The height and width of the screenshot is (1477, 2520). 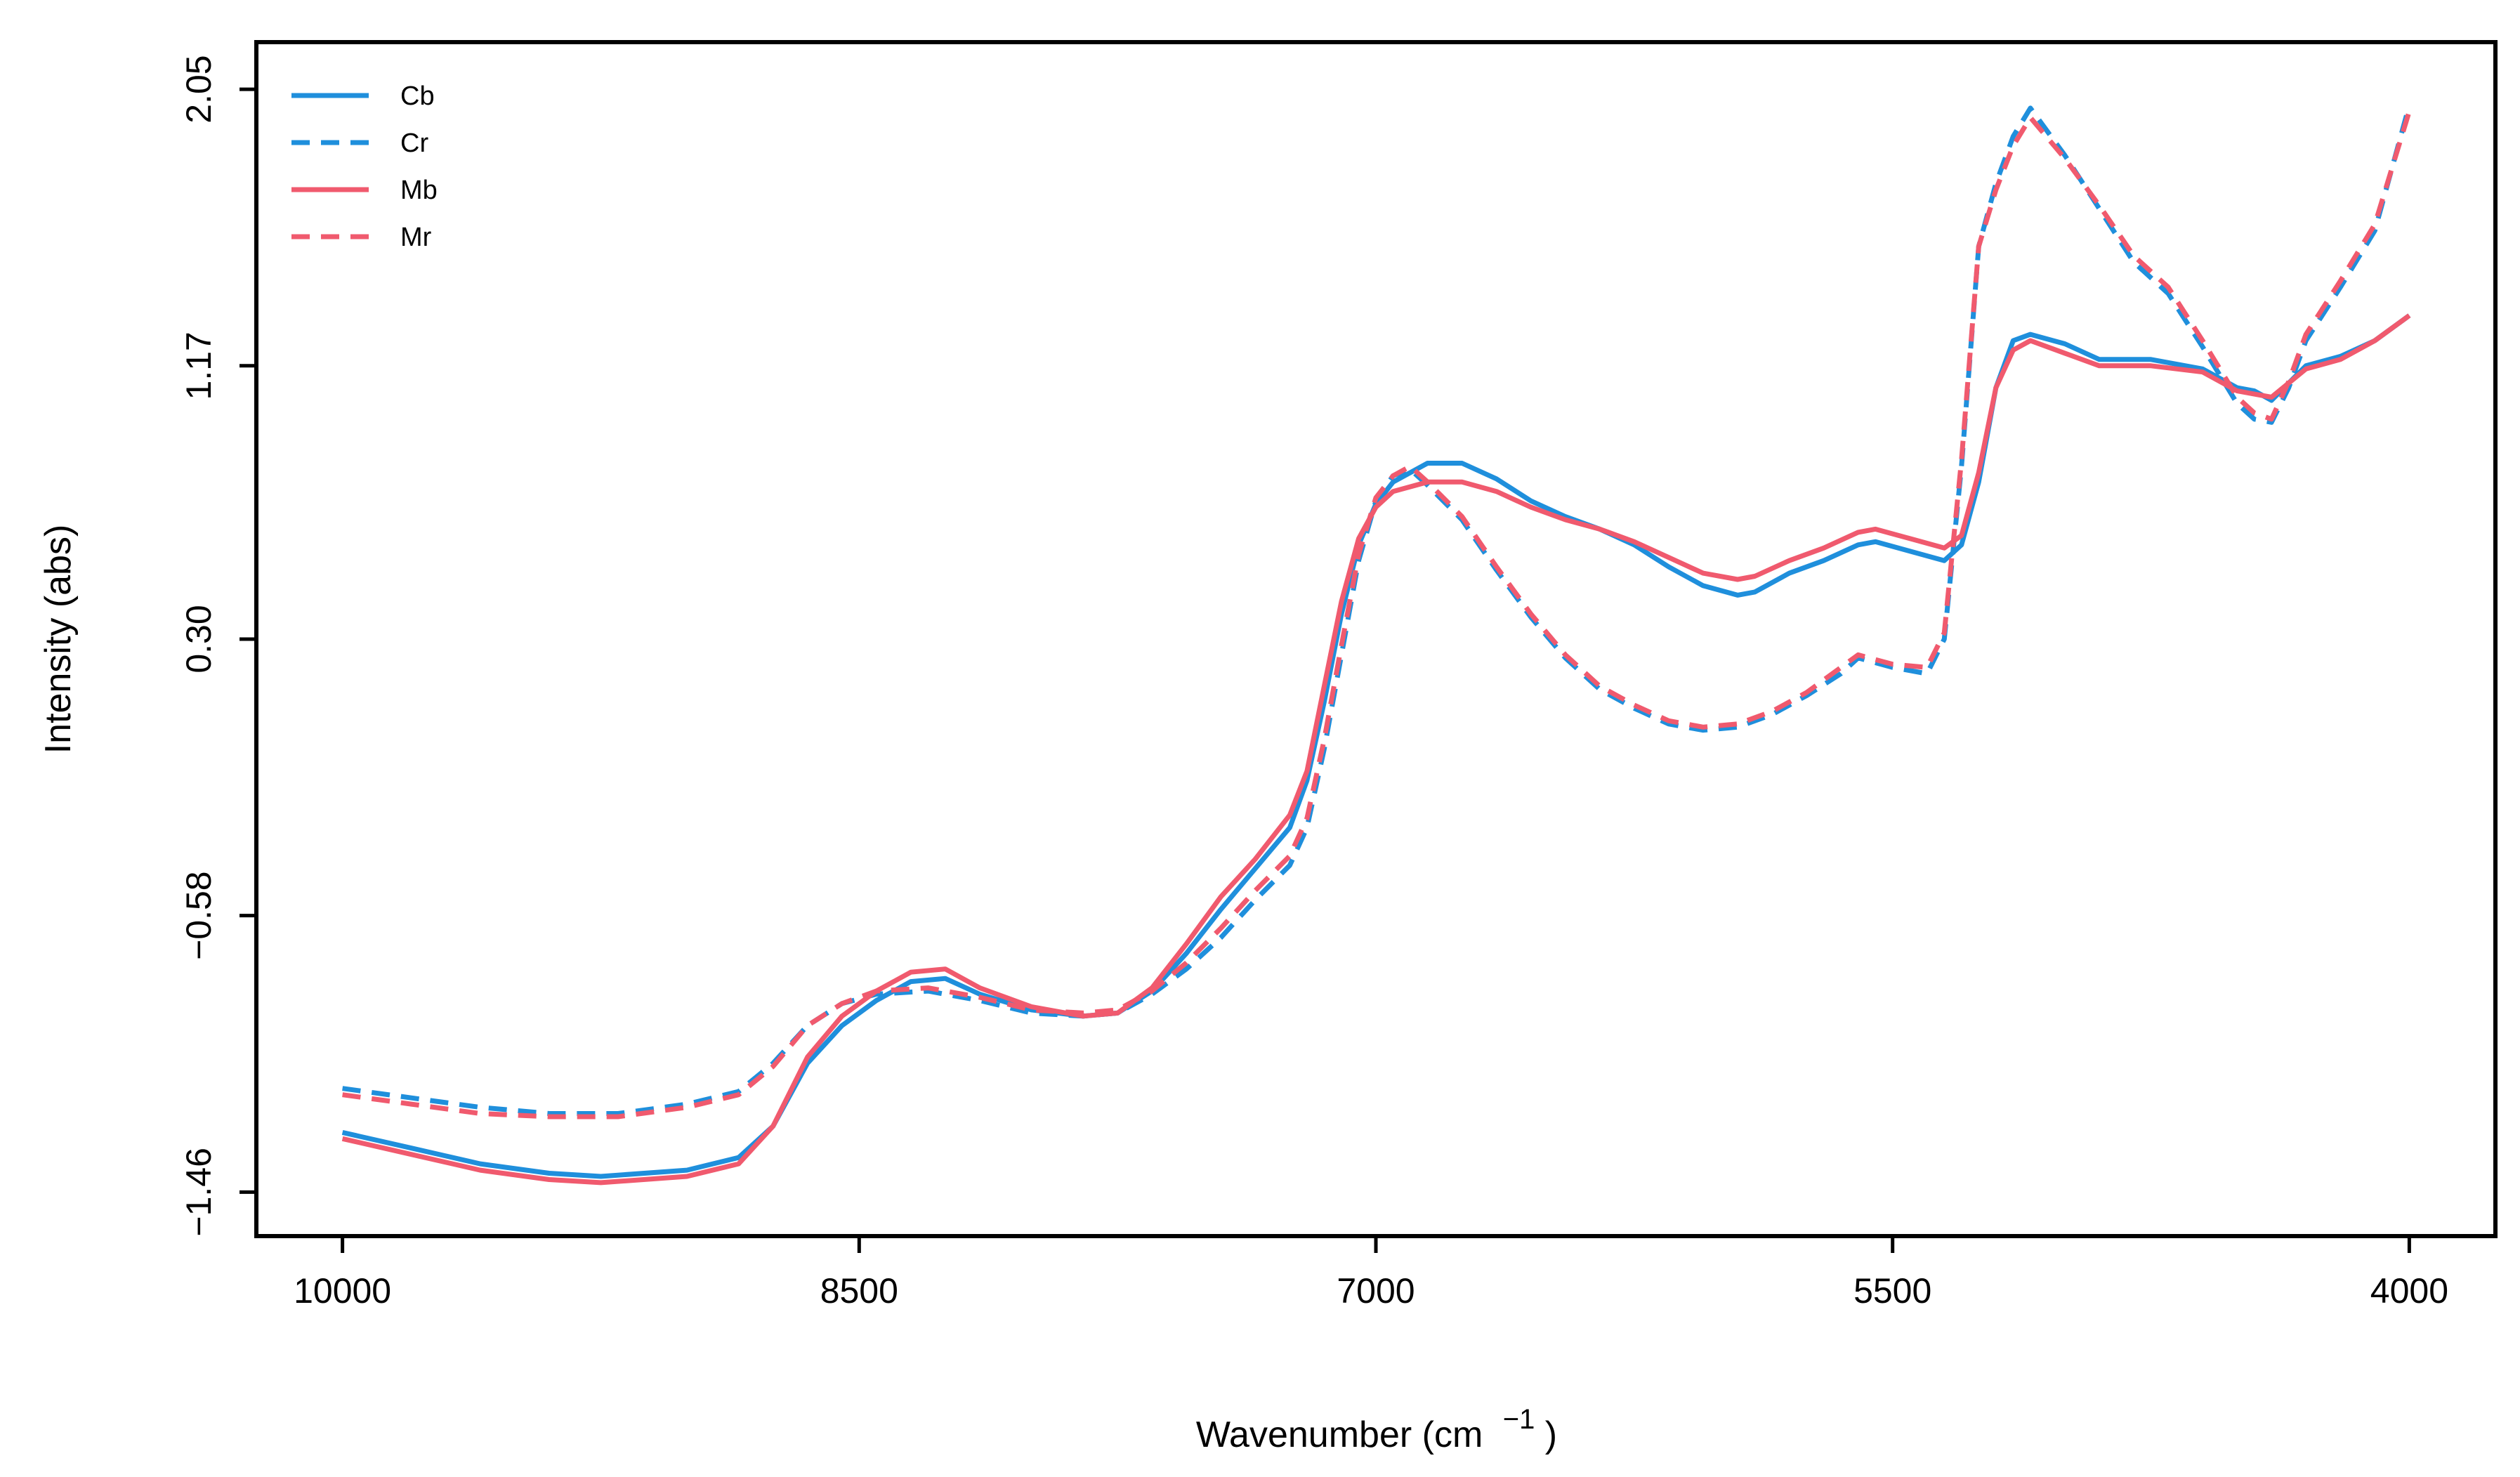 I want to click on x-axis-label: Wavenumber (cm −1 ), so click(x=1376, y=1426).